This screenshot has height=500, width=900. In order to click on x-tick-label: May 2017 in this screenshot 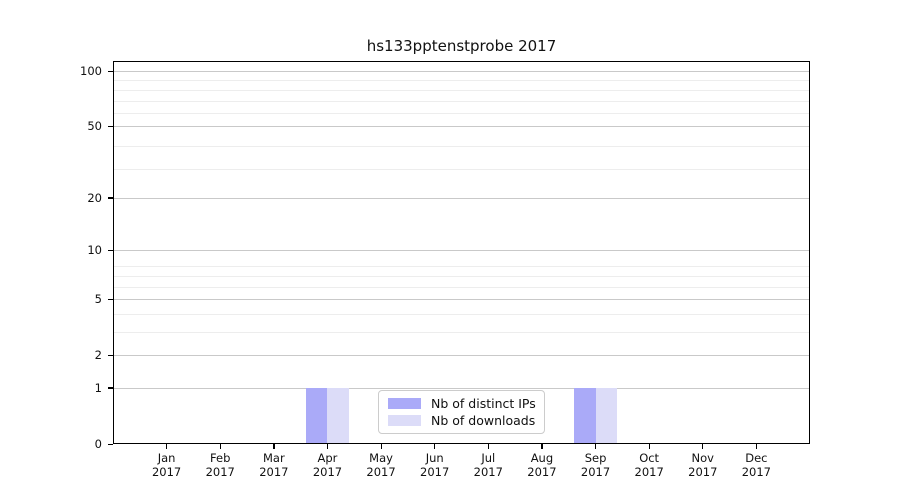, I will do `click(381, 465)`.